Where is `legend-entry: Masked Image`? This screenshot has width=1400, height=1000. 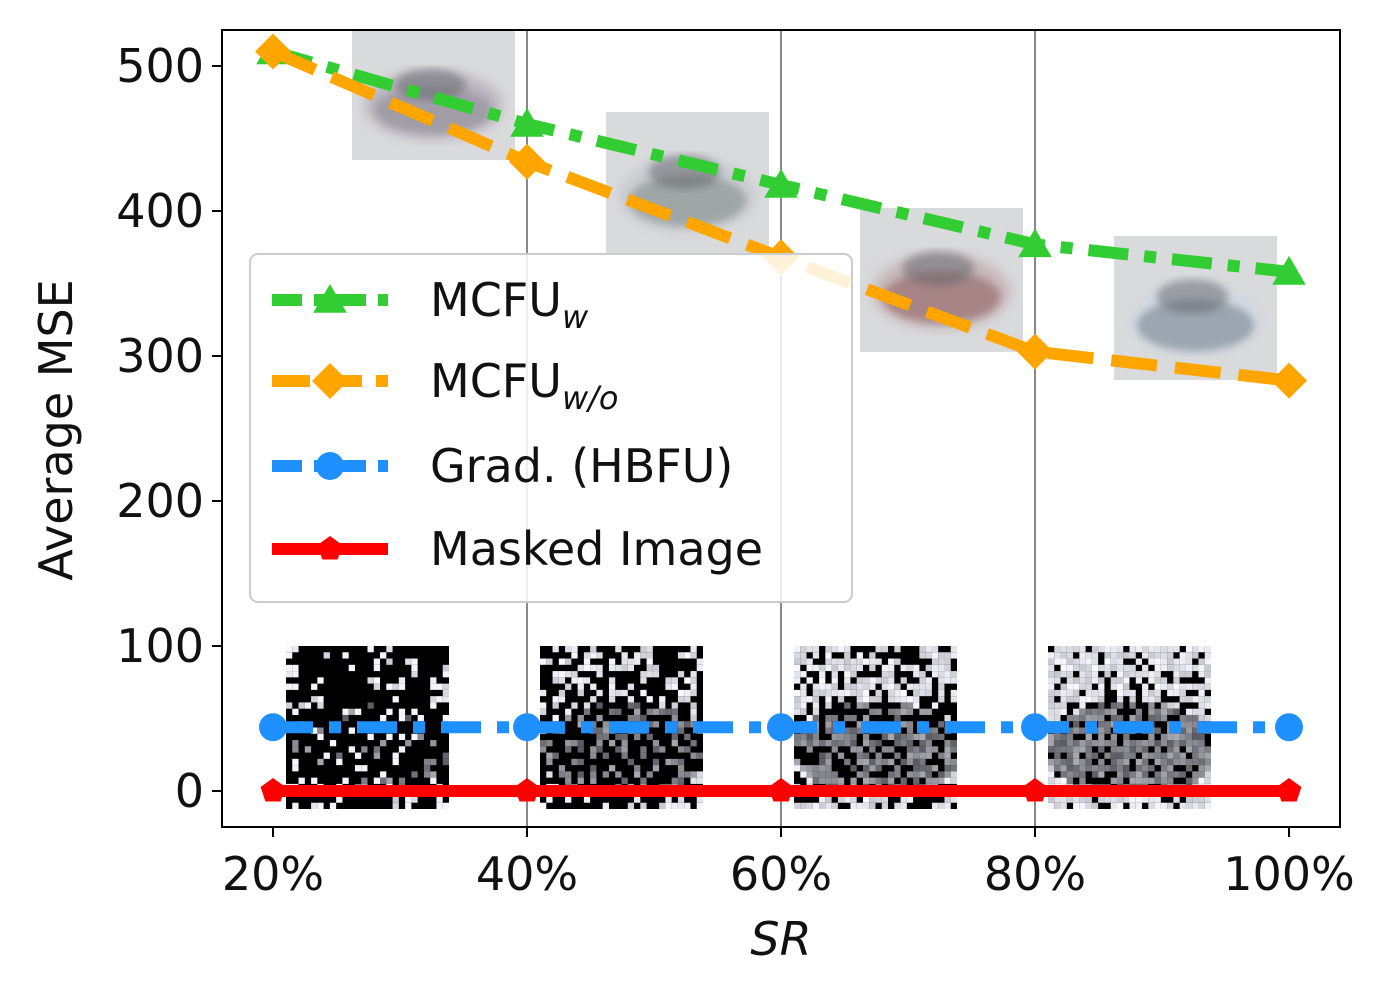
legend-entry: Masked Image is located at coordinates (517, 549).